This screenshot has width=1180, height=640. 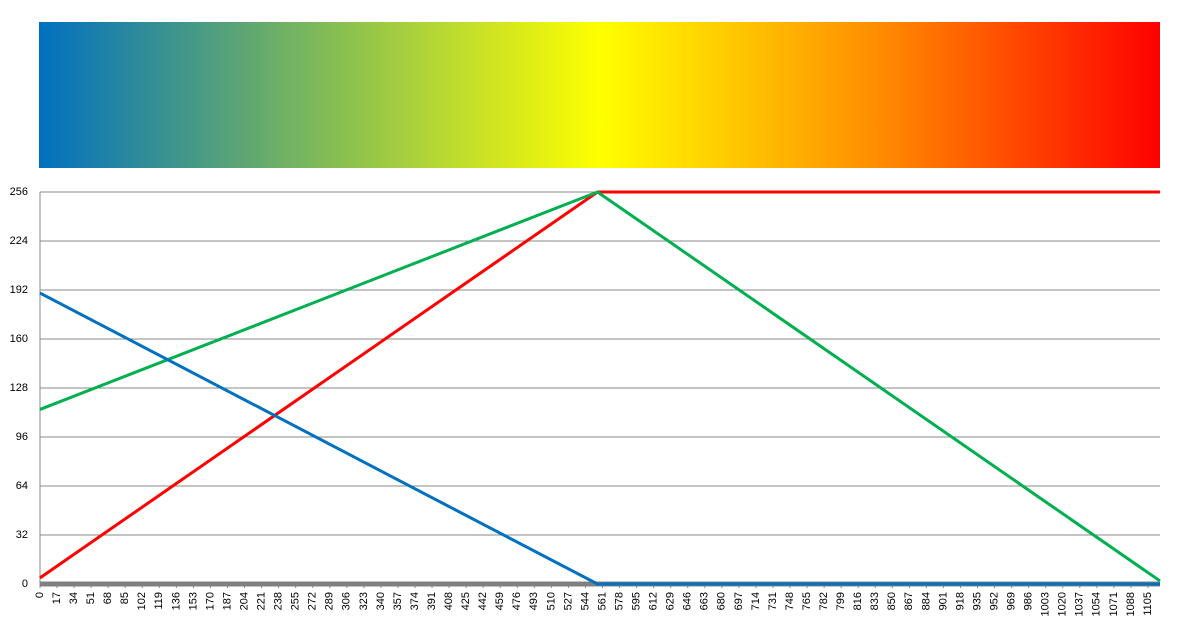 I want to click on x-tick-label: 578, so click(x=619, y=601).